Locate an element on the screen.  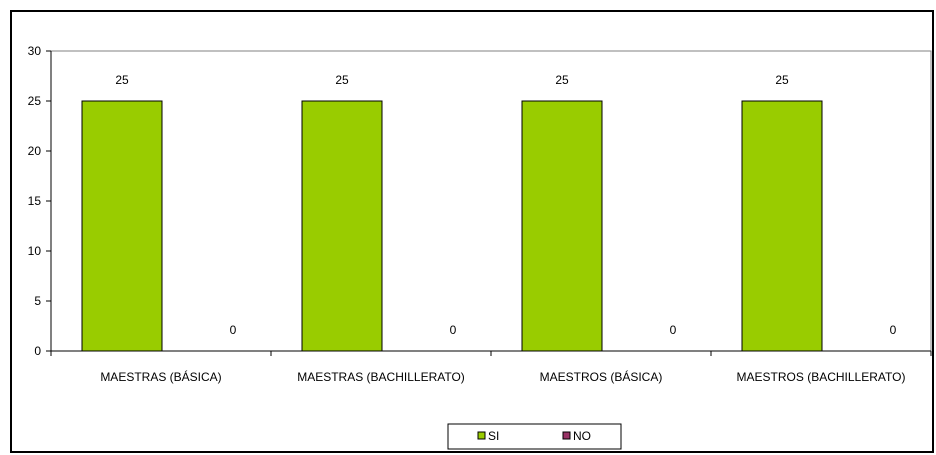
legend-swatch-no is located at coordinates (566, 435).